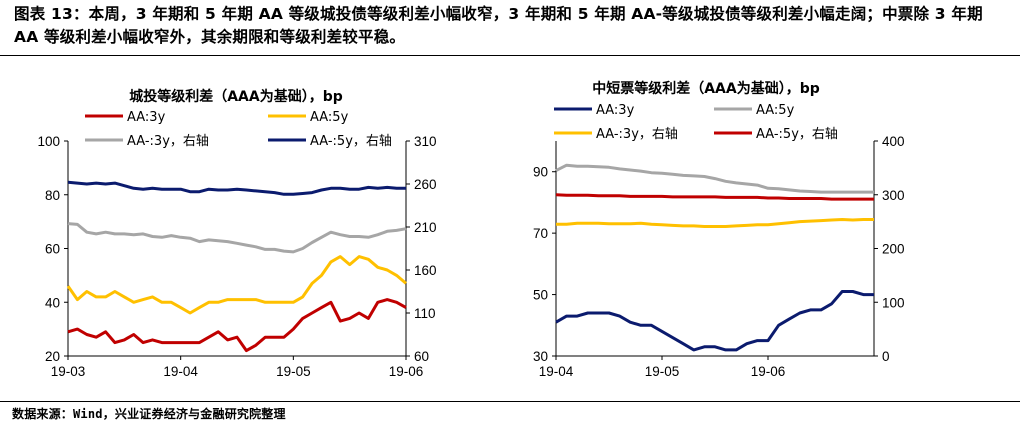 The height and width of the screenshot is (427, 1020). Describe the element at coordinates (52, 195) in the screenshot. I see `y-left-tick-label: 80` at that location.